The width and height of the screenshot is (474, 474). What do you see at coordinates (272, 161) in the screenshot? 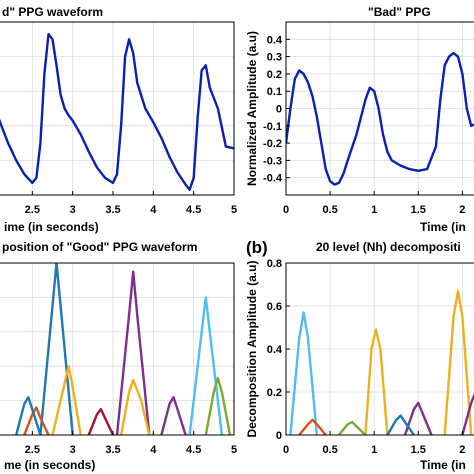
I see `y-tick-label: -0.3` at bounding box center [272, 161].